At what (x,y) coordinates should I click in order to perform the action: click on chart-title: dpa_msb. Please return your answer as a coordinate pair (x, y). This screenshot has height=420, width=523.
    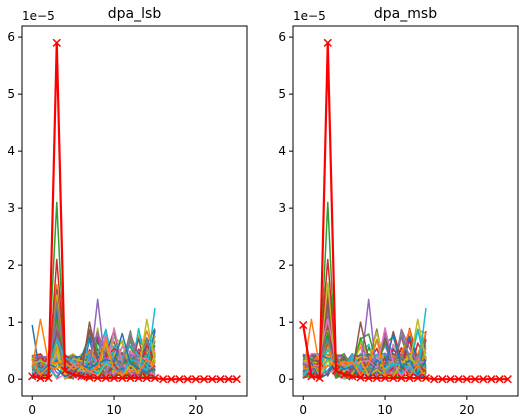
    Looking at the image, I should click on (405, 14).